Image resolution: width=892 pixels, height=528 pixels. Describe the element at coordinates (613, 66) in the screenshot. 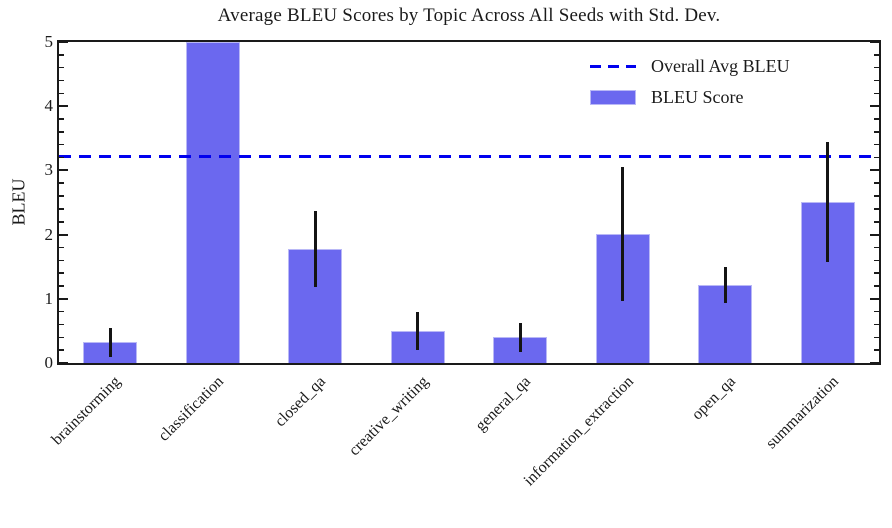

I see `dashed-line-sample-icon` at that location.